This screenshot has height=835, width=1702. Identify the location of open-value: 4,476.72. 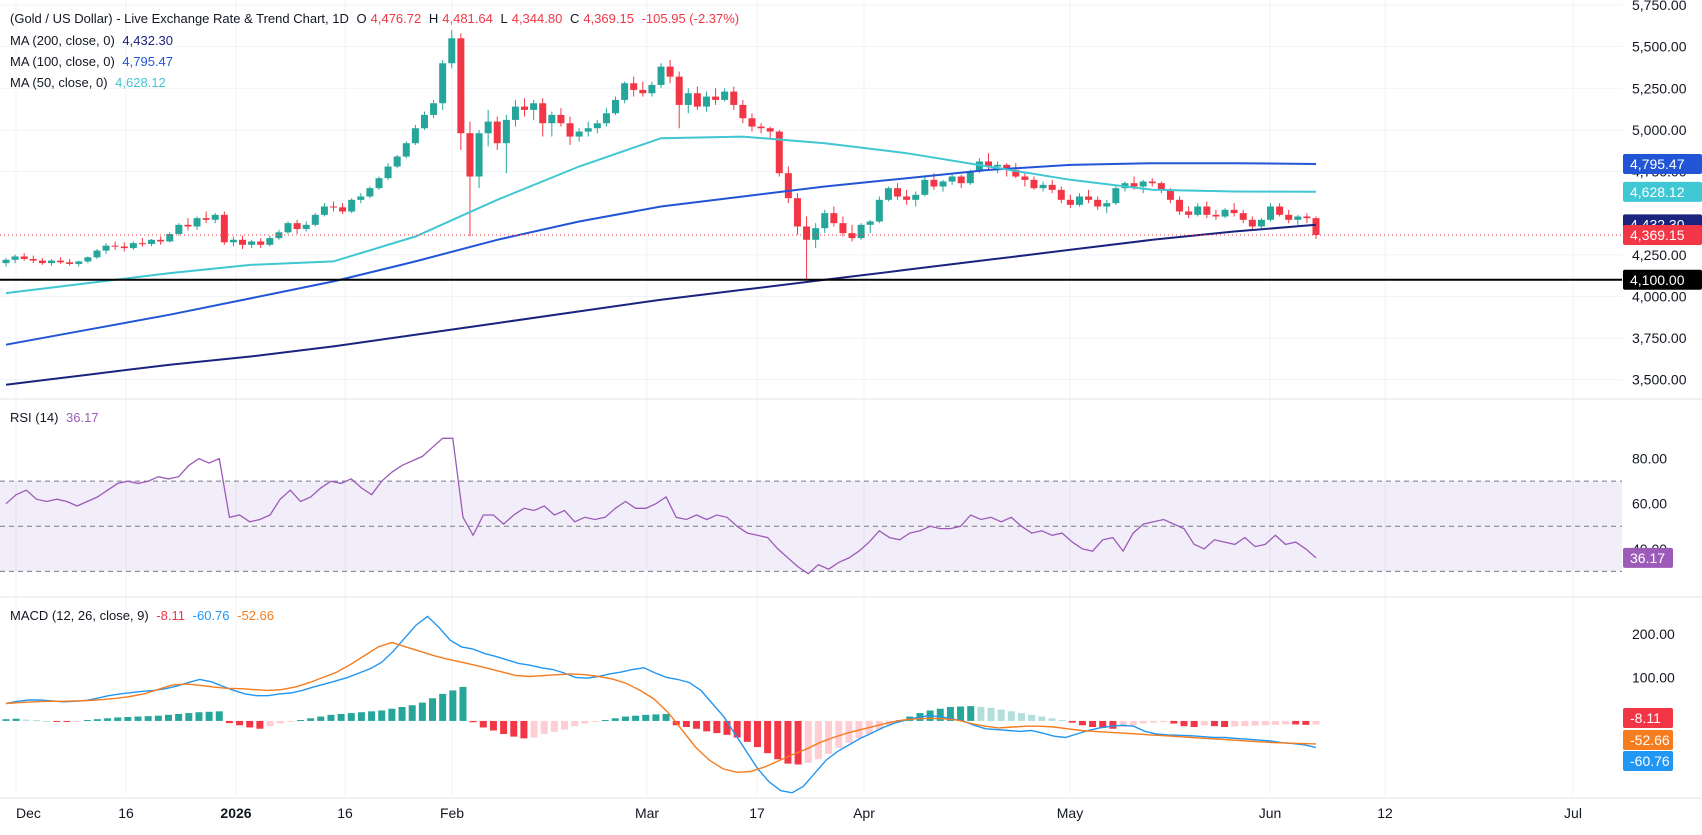
(396, 18).